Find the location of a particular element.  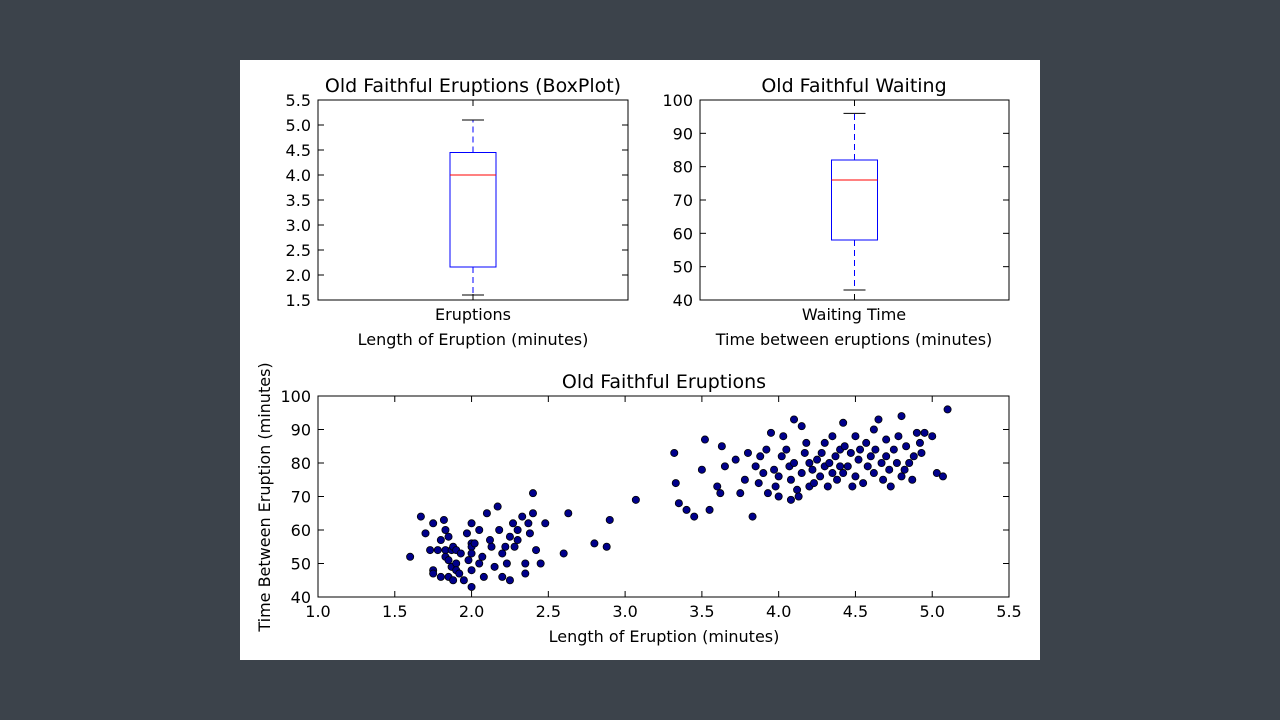

ytick-label: 4.0 is located at coordinates (298, 175).